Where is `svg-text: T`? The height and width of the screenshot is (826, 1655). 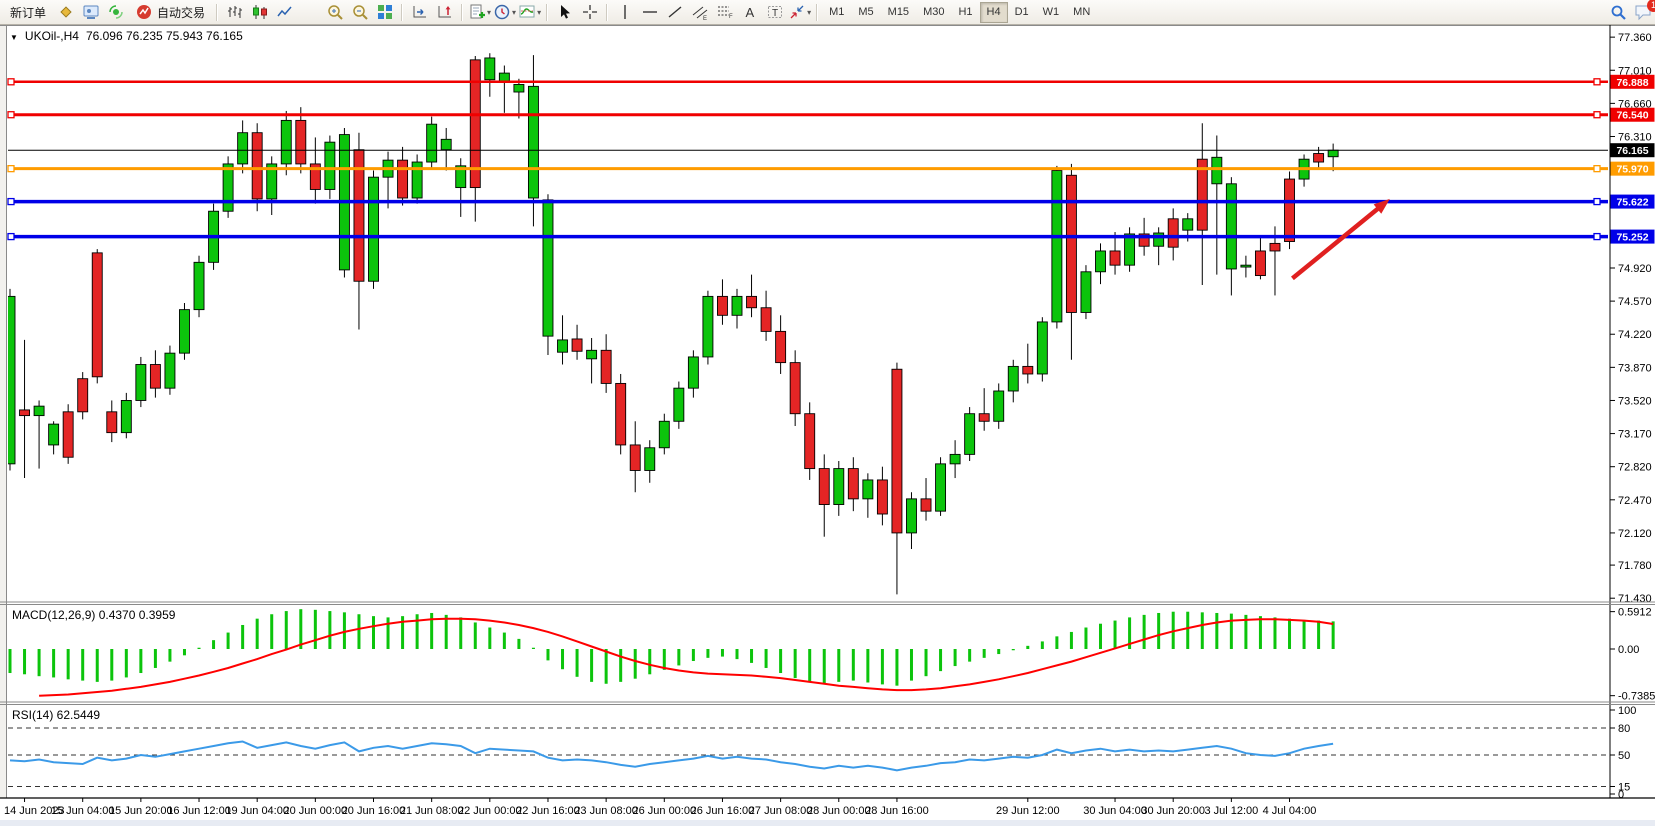
svg-text: T is located at coordinates (775, 13).